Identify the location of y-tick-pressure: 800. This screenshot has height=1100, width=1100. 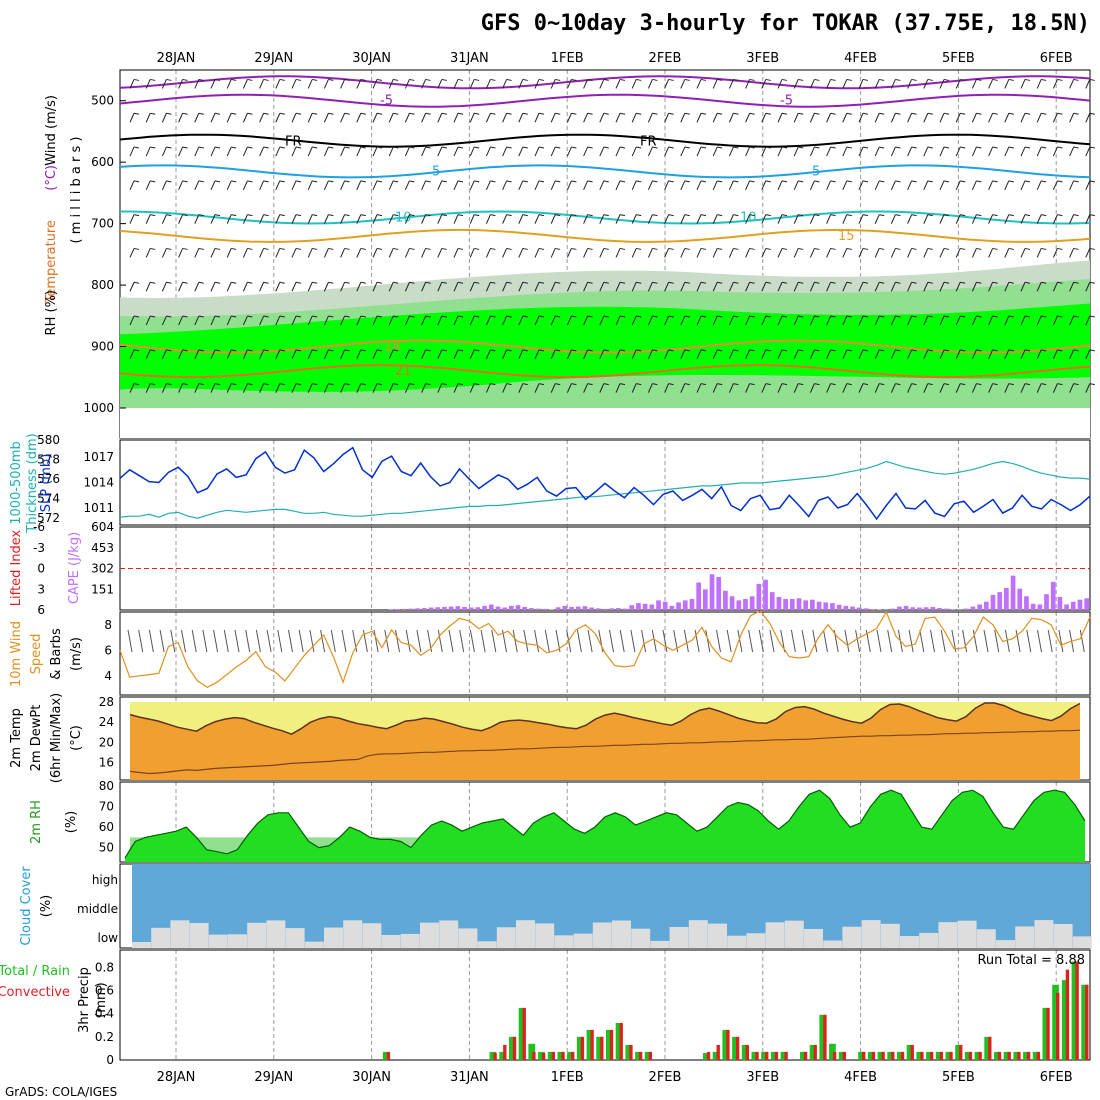
(102, 285).